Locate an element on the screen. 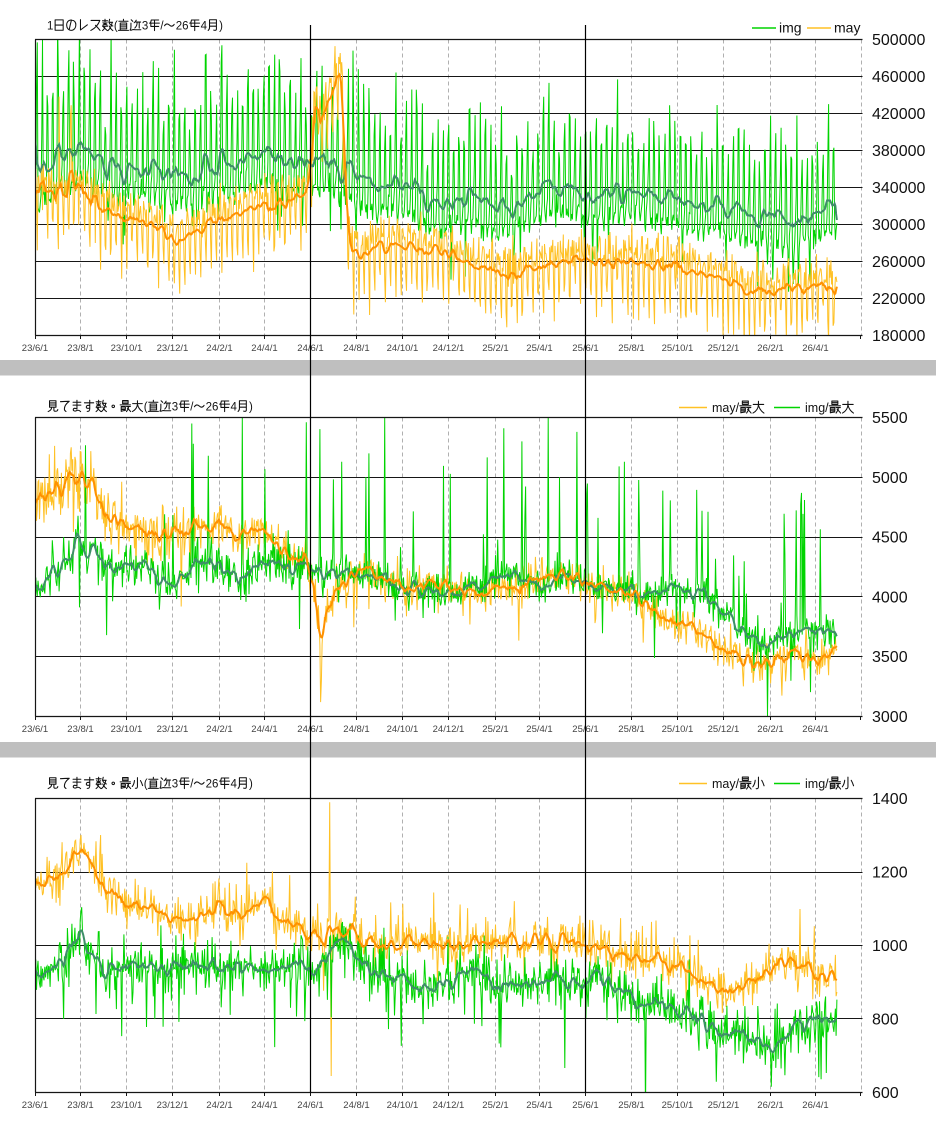  svg-text: 5500 is located at coordinates (890, 418).